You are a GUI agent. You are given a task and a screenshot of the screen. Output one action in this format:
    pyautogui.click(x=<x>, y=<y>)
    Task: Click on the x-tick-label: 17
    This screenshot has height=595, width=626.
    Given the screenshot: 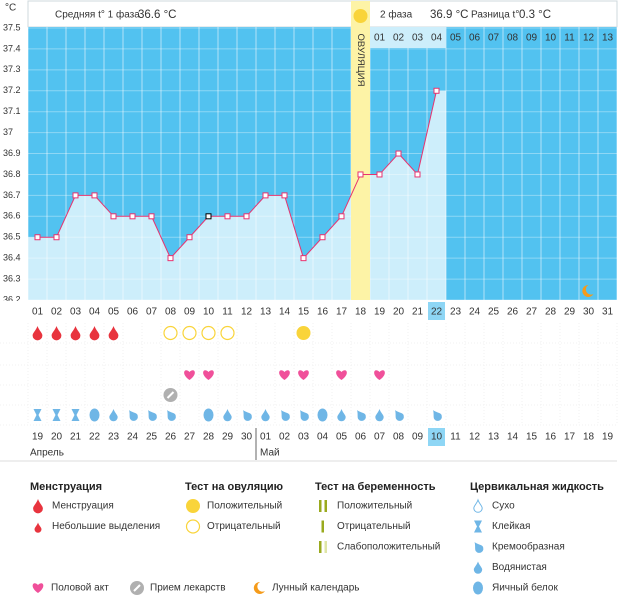 What is the action you would take?
    pyautogui.click(x=342, y=312)
    